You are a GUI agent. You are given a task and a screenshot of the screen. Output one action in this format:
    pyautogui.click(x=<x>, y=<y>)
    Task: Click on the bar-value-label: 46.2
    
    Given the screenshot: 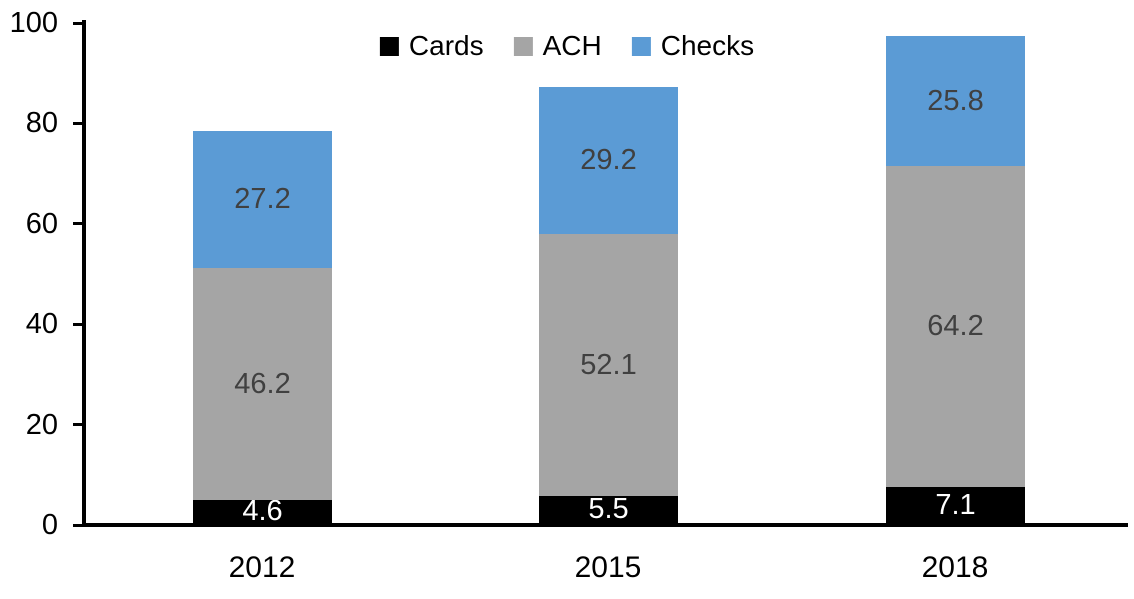 What is the action you would take?
    pyautogui.click(x=262, y=383)
    